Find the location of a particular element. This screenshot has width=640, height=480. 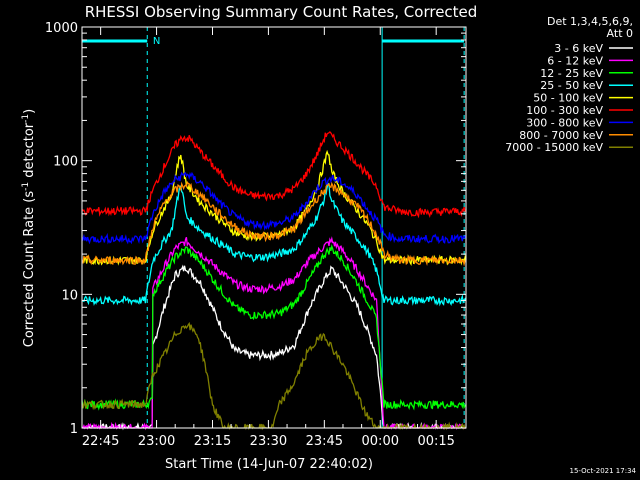

legend-label-5: 100 - 300 keV is located at coordinates (564, 110).